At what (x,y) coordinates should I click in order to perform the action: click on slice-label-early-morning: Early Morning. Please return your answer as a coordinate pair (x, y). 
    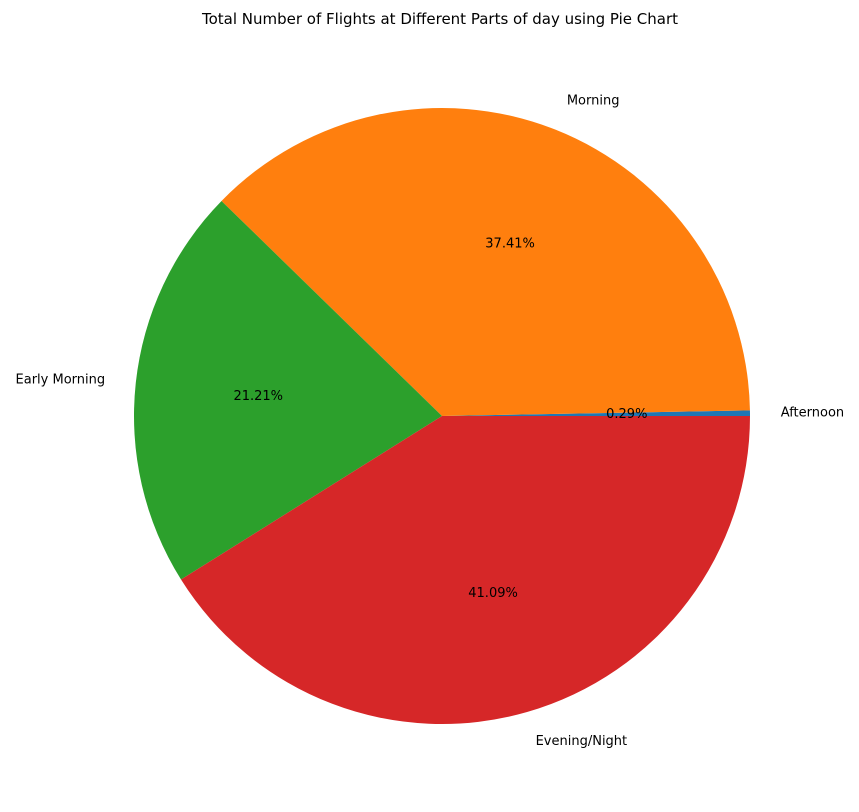
    Looking at the image, I should click on (61, 379).